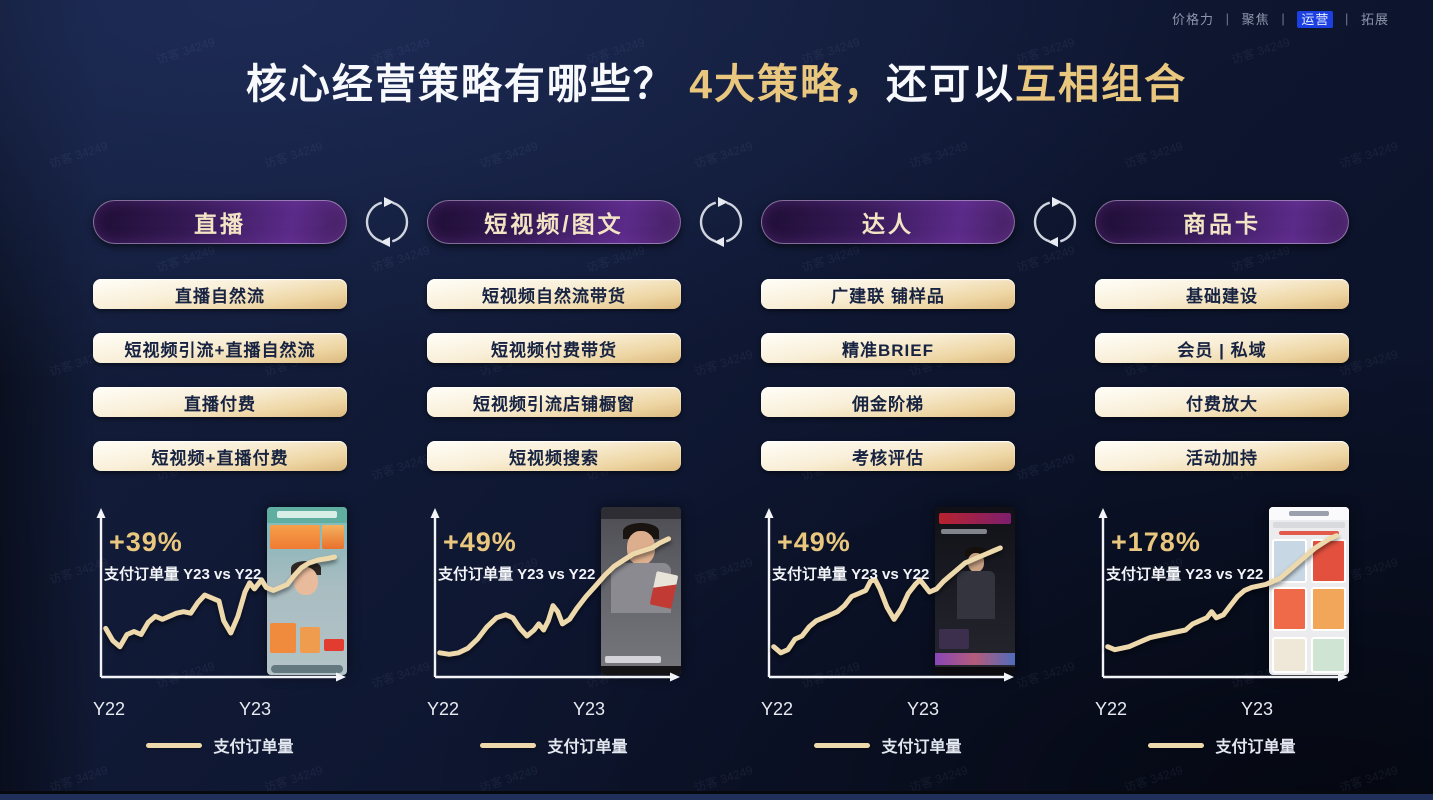 The height and width of the screenshot is (800, 1433). Describe the element at coordinates (1193, 19) in the screenshot. I see `nav-item-price: 价格力` at that location.